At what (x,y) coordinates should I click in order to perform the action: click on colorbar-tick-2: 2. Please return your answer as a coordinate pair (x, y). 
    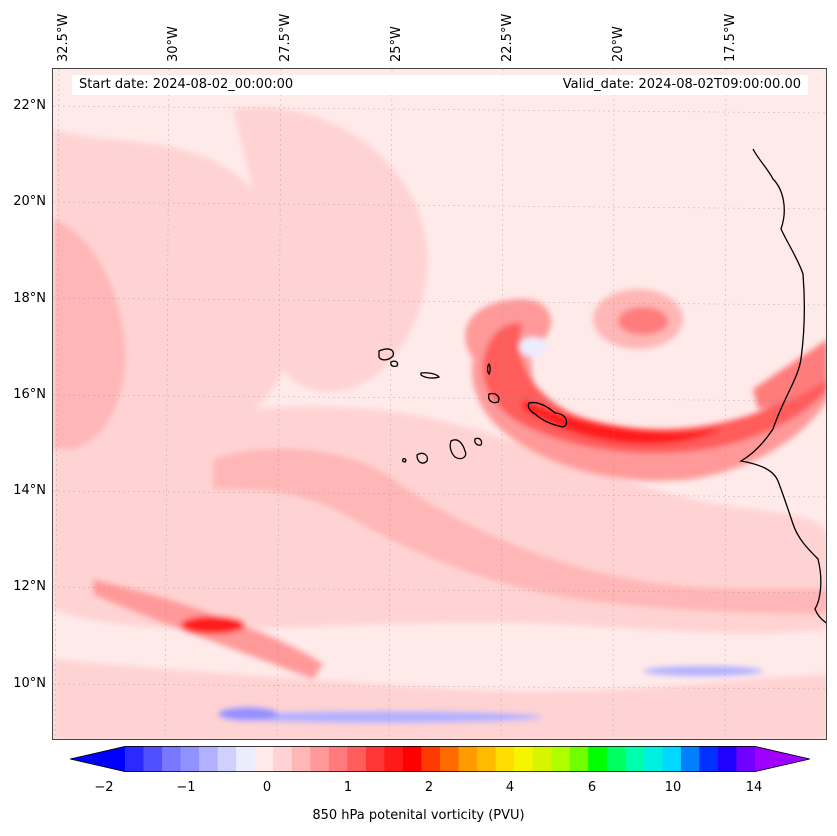
    Looking at the image, I should click on (429, 787).